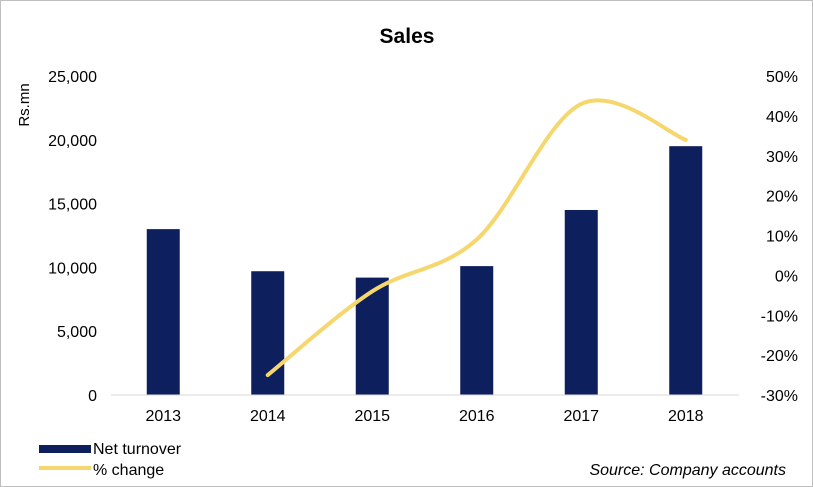  I want to click on x-tick-label: 2017, so click(581, 416).